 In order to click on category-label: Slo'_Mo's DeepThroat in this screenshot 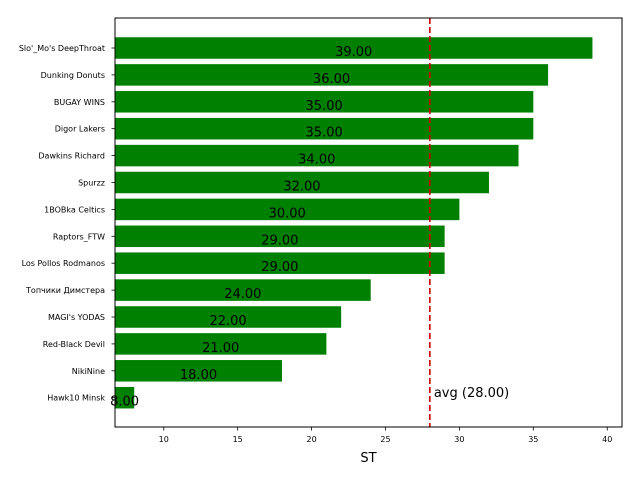, I will do `click(62, 48)`.